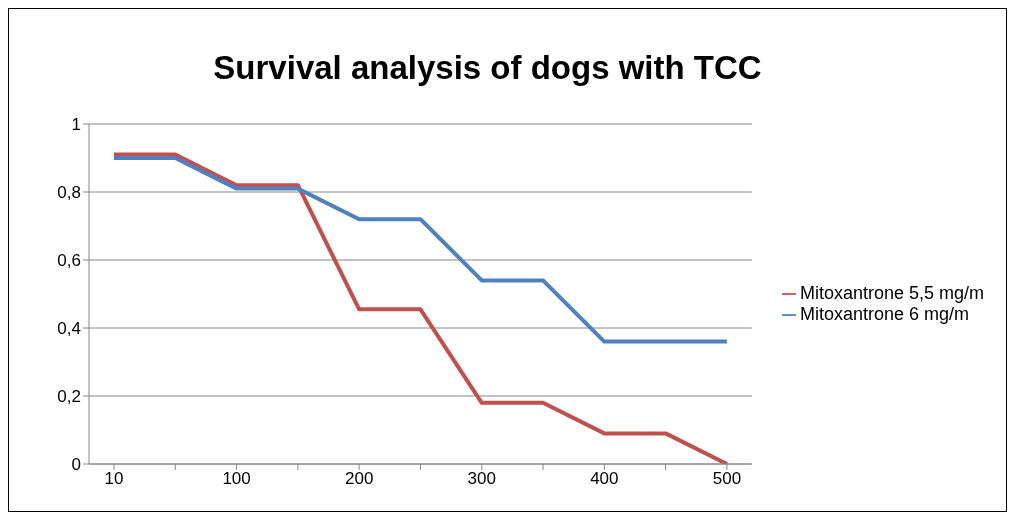 The image size is (1015, 520). What do you see at coordinates (604, 479) in the screenshot?
I see `x-tick-label: 400` at bounding box center [604, 479].